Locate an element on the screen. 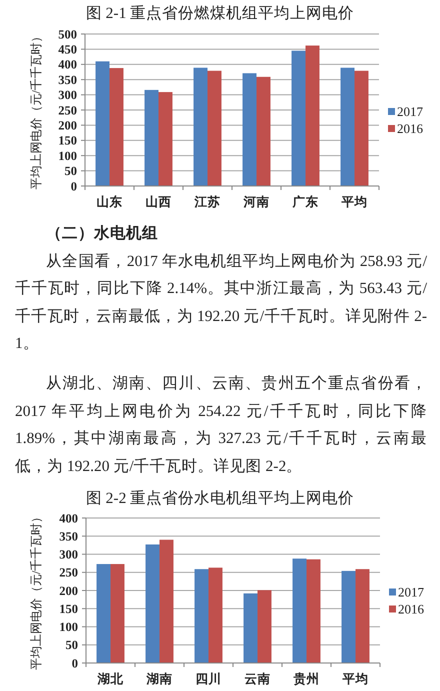  x-tick-label: 河南 is located at coordinates (256, 202).